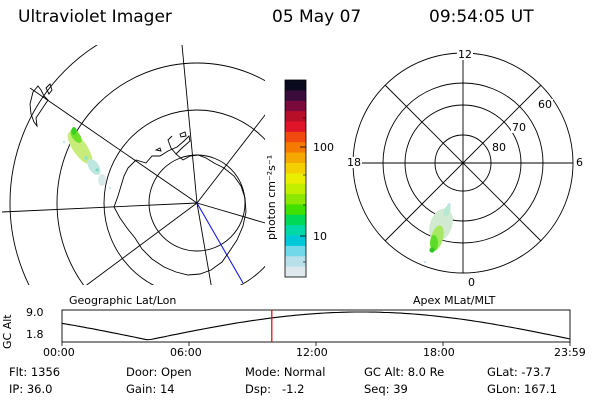 This screenshot has height=400, width=600. Describe the element at coordinates (35, 334) in the screenshot. I see `altitude-ytick-1.8: 1.8` at that location.